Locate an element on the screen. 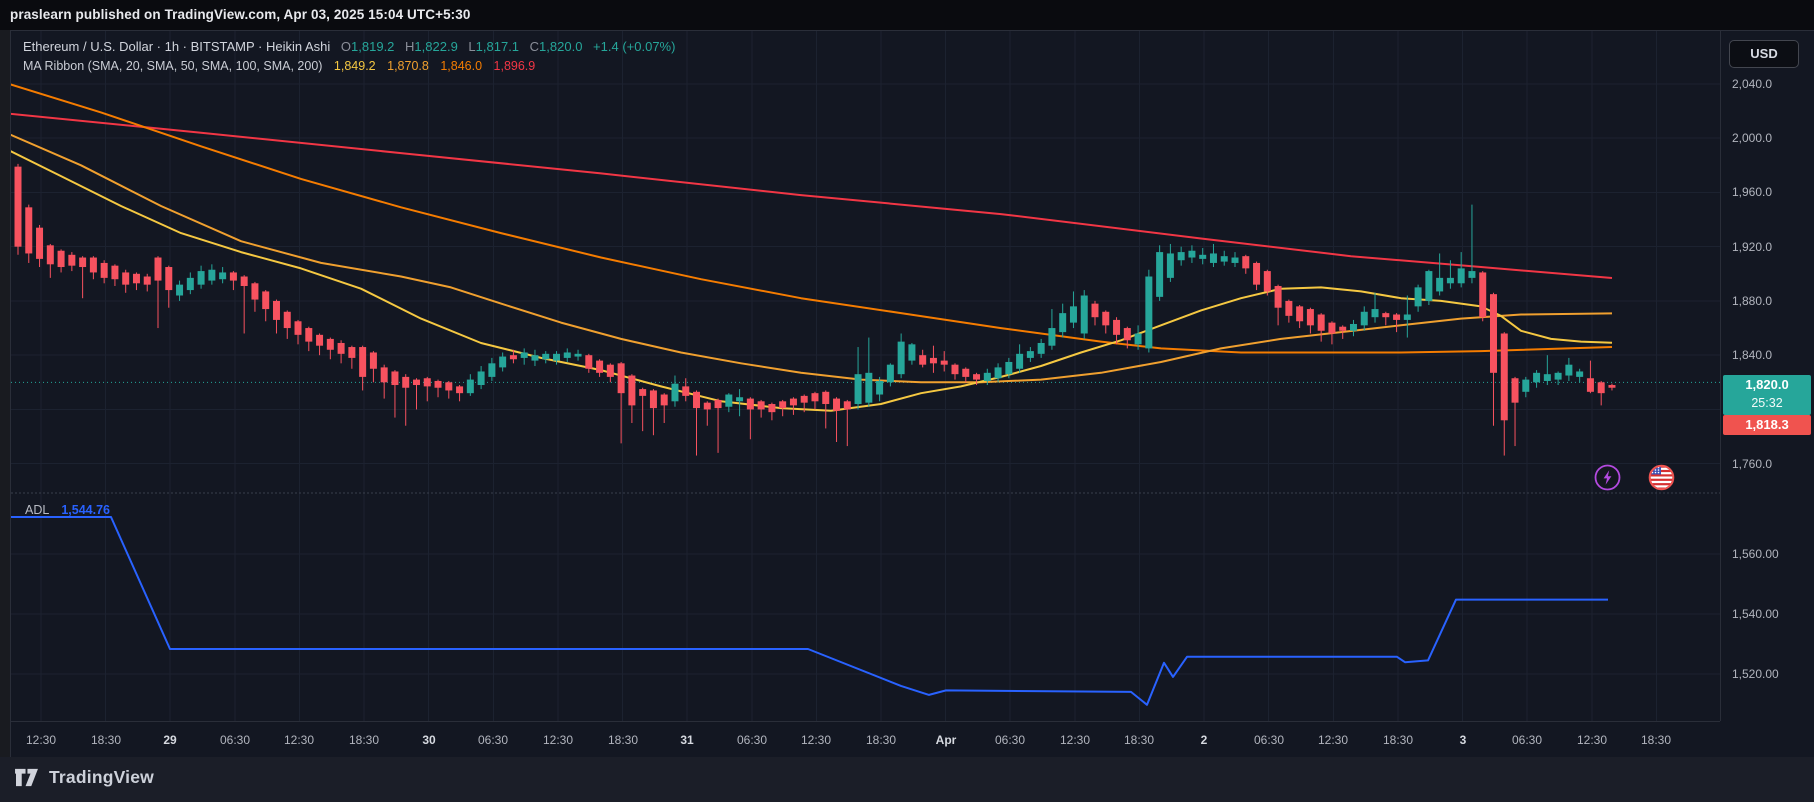 This screenshot has height=802, width=1814. secondary-price-badge: 1,818.3 is located at coordinates (1767, 425).